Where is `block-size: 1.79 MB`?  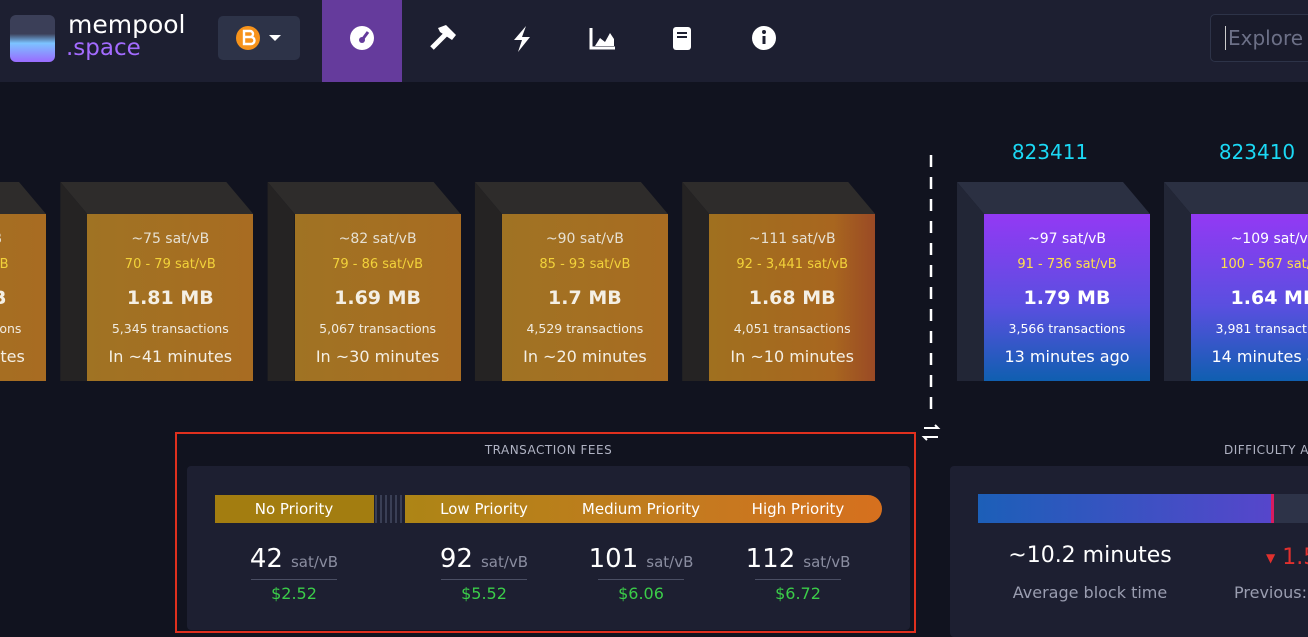 block-size: 1.79 MB is located at coordinates (1067, 297).